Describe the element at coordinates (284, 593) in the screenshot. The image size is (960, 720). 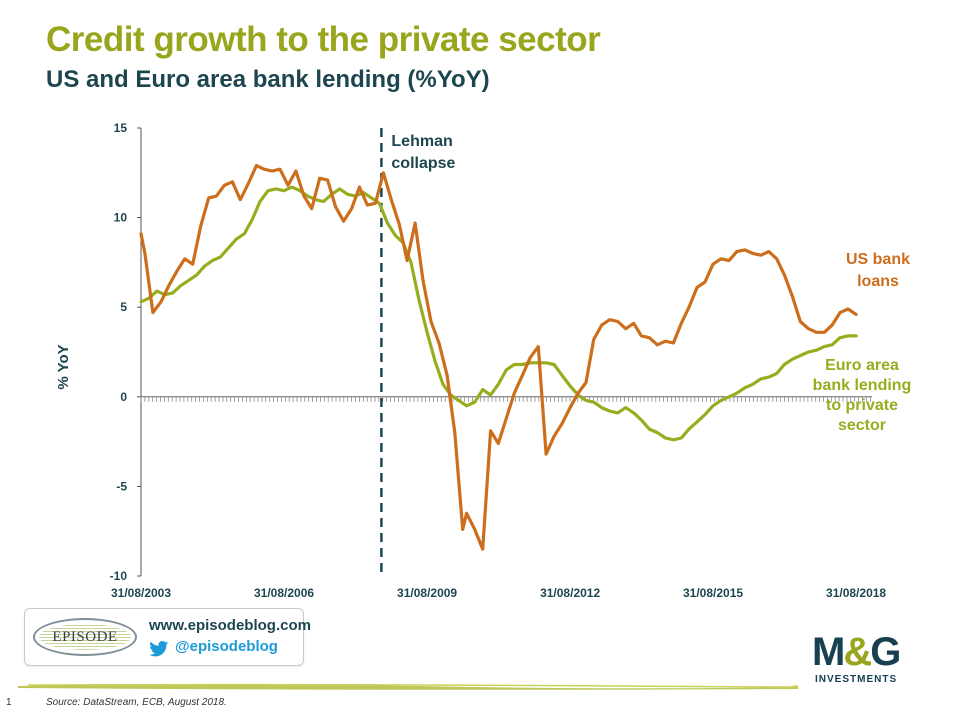
I see `x-tick-label: 31/08/2006` at that location.